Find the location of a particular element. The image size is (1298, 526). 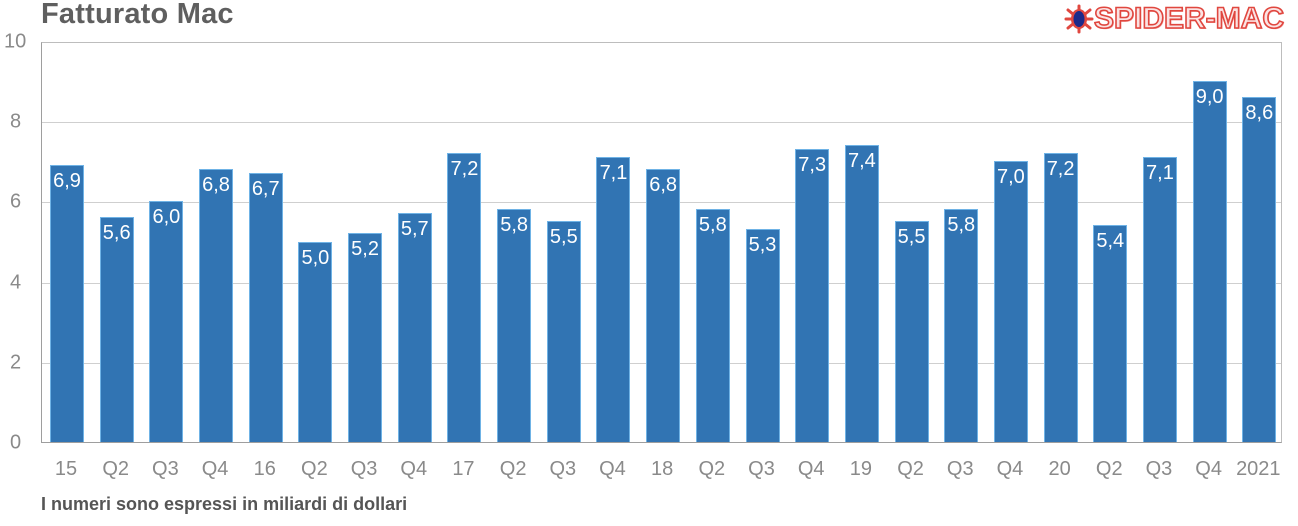

bar-value-label: 7,4 is located at coordinates (861, 161).